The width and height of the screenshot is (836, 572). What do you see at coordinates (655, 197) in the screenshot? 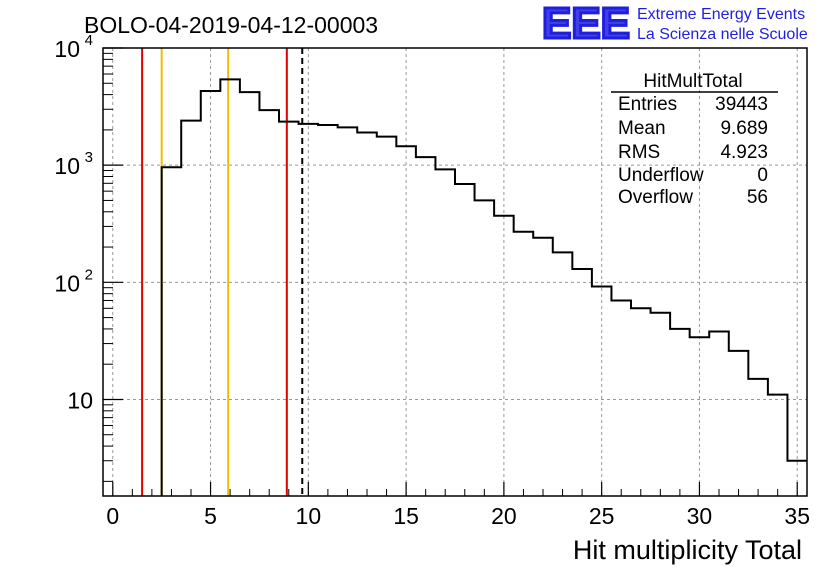
I see `stats-label-overflow: Overflow` at bounding box center [655, 197].